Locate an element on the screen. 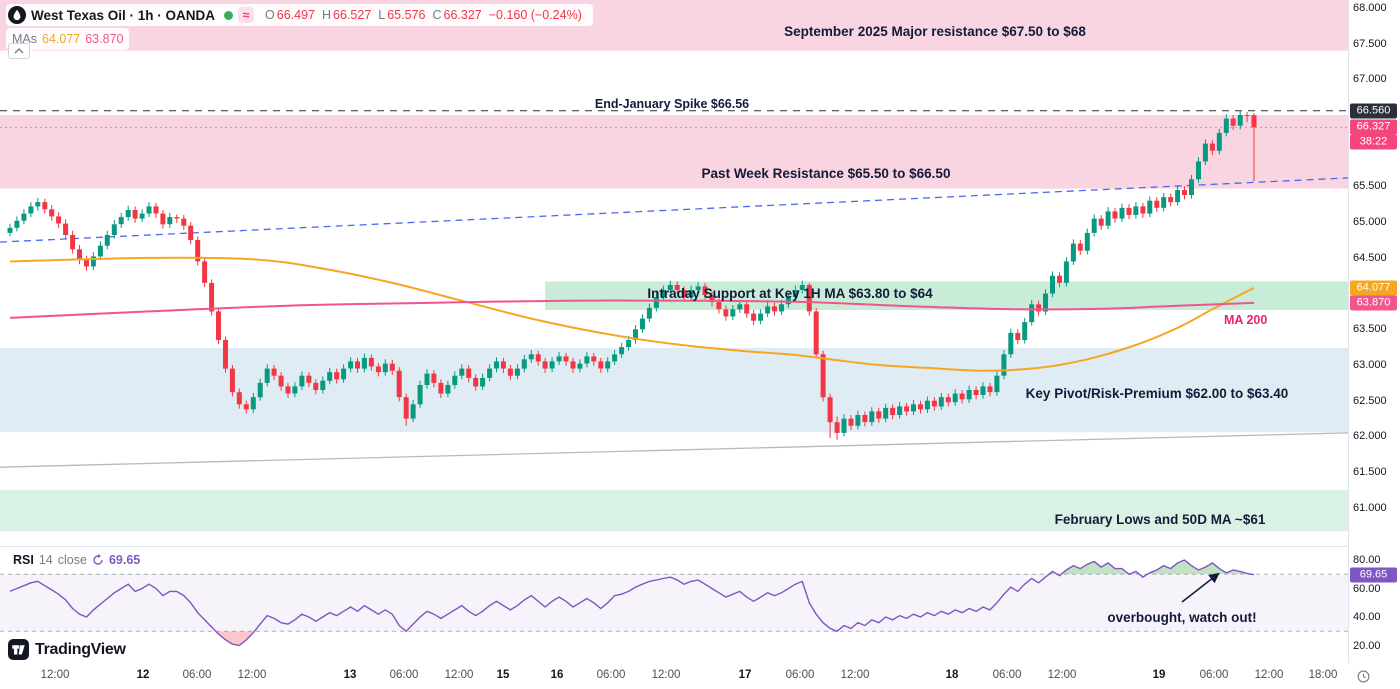 The width and height of the screenshot is (1400, 689). low-label: L is located at coordinates (382, 15).